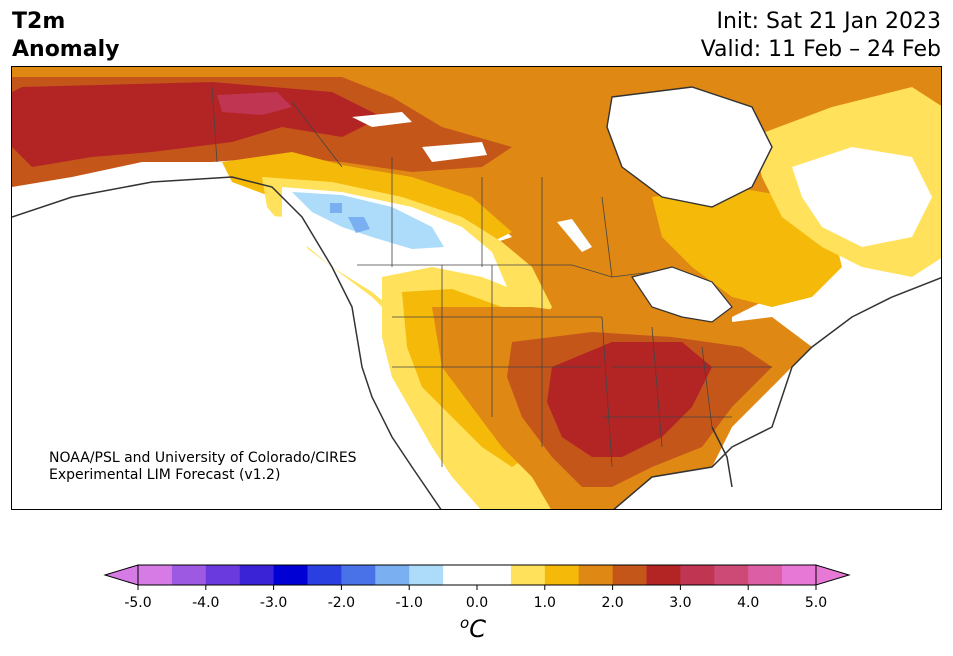 This screenshot has width=953, height=656. What do you see at coordinates (612, 603) in the screenshot?
I see `colorbar-tick-label: 2.0` at bounding box center [612, 603].